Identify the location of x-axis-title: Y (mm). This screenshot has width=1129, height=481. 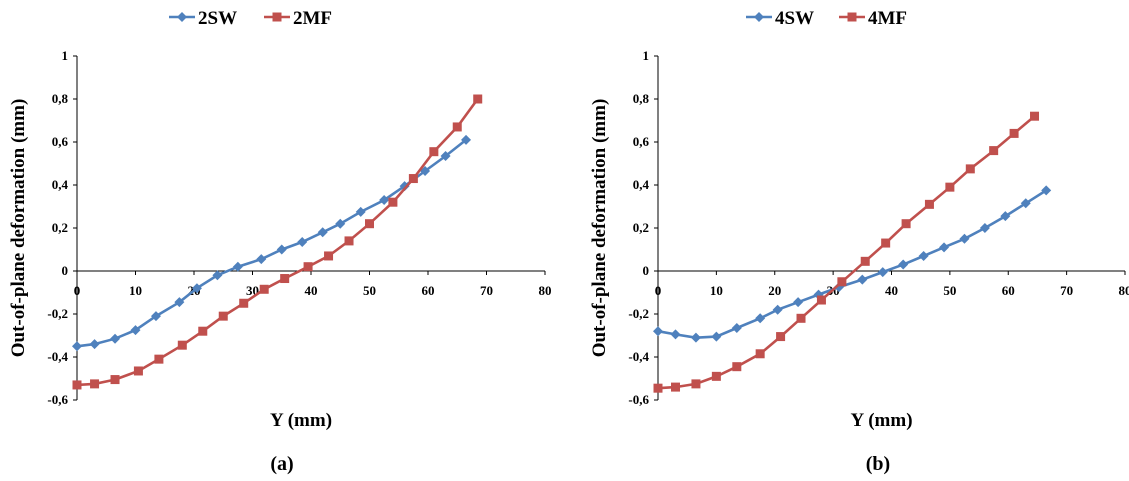
(301, 420).